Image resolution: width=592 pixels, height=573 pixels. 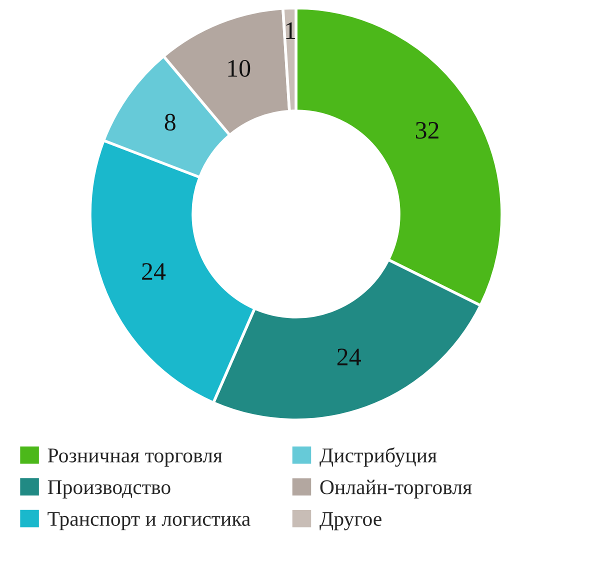 I want to click on legend-label: Онлайн-торговля, so click(x=396, y=489).